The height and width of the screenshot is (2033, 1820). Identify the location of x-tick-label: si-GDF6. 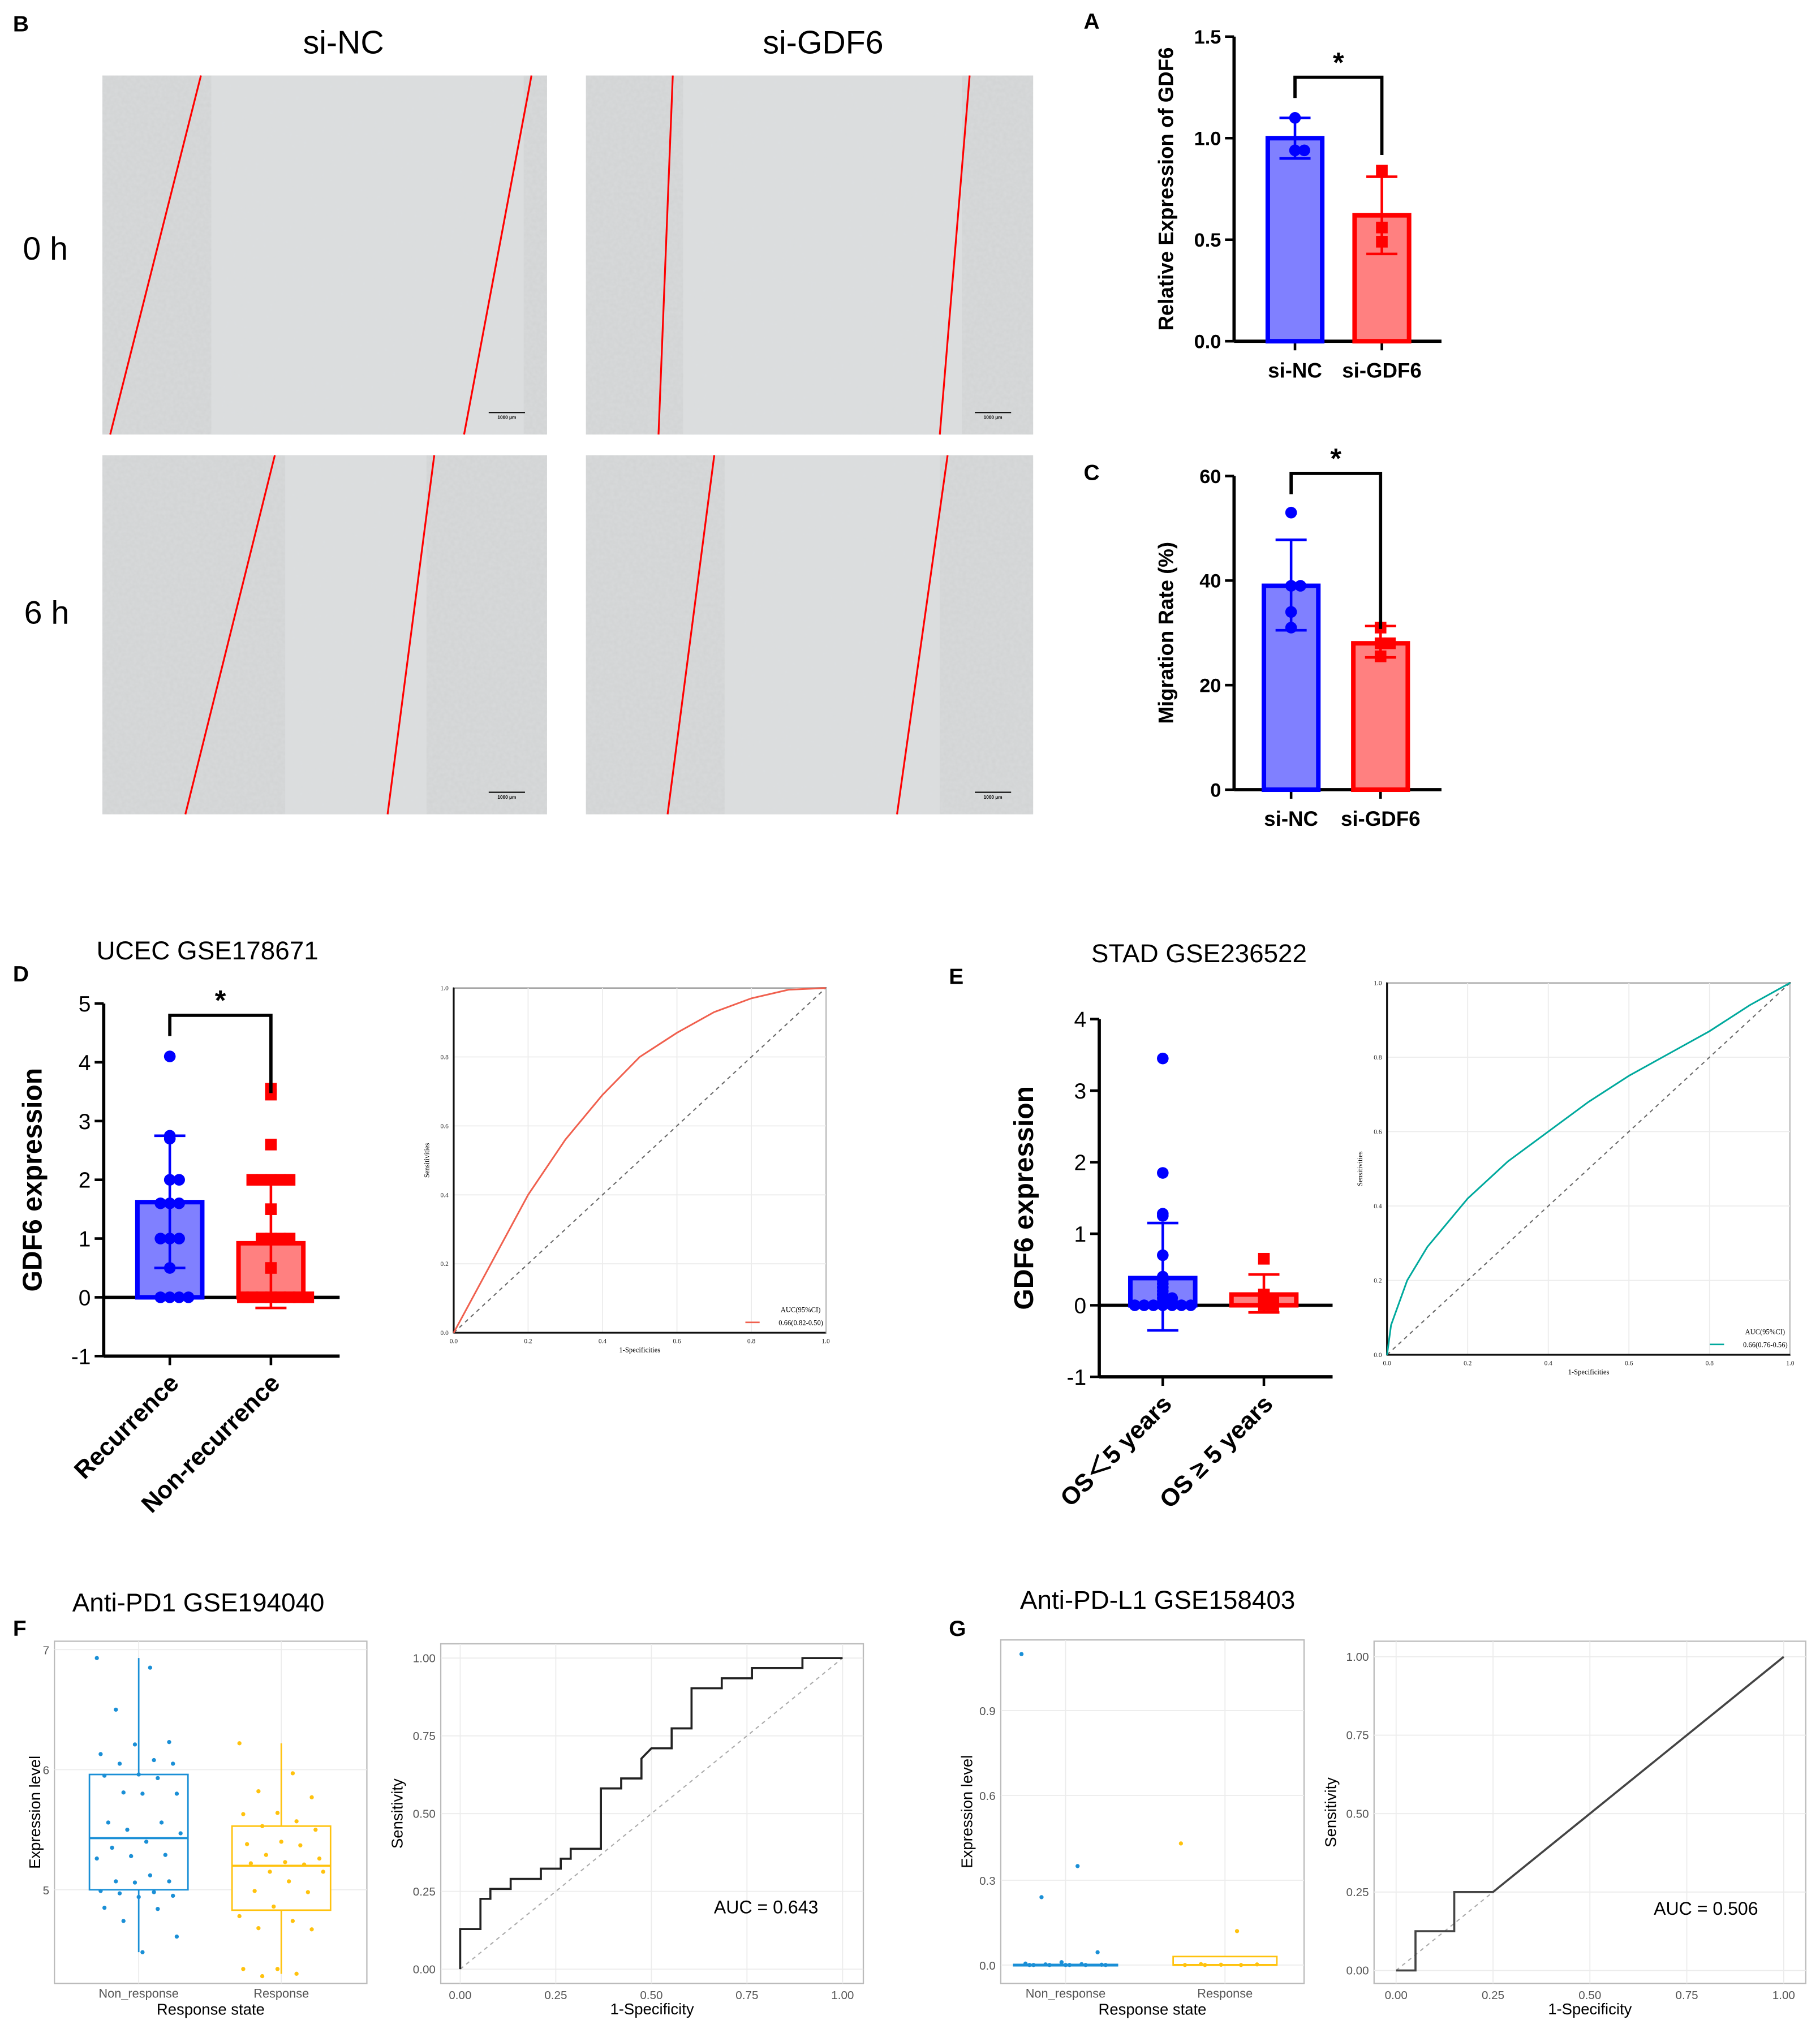
(1382, 371).